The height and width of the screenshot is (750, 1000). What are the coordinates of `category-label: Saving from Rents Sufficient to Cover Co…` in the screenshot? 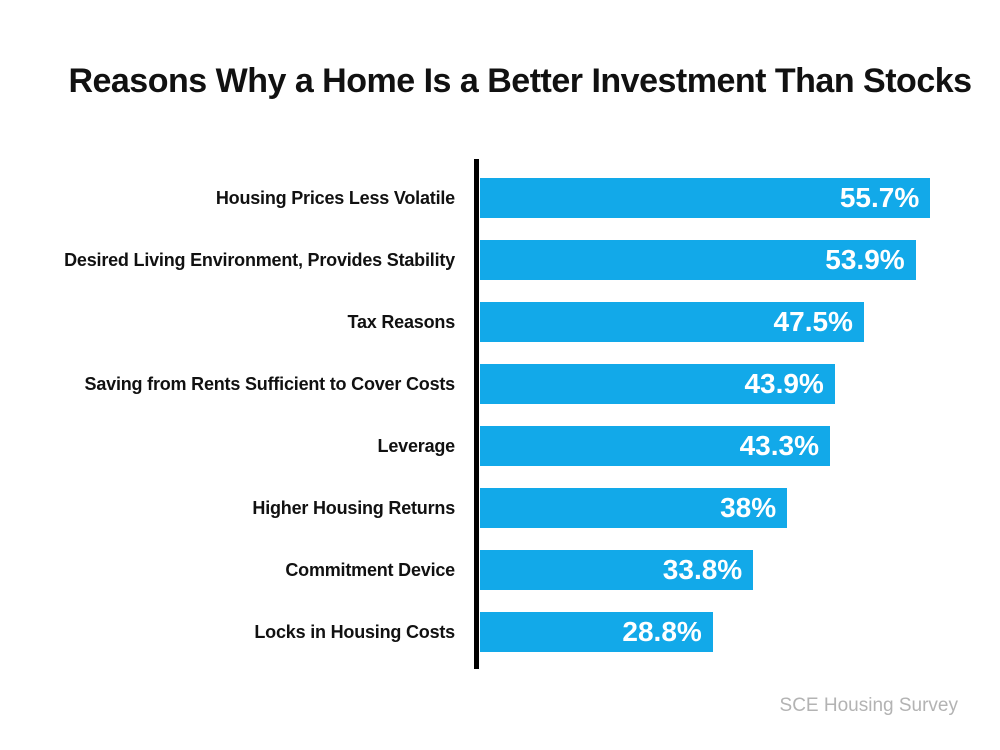 It's located at (270, 383).